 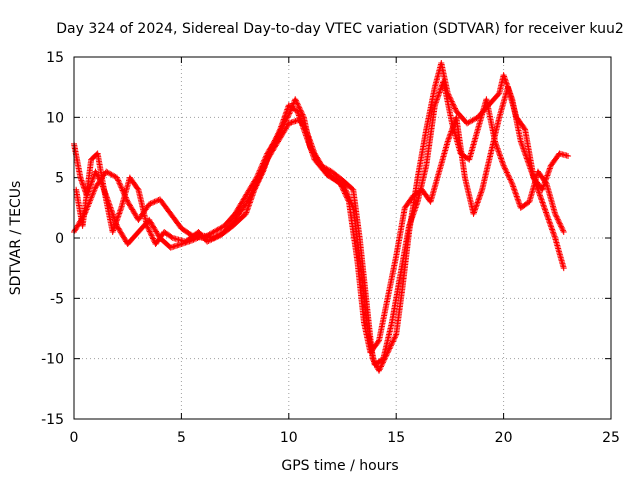 I want to click on y-axis-label: SDTVAR / TECUs, so click(x=16, y=238).